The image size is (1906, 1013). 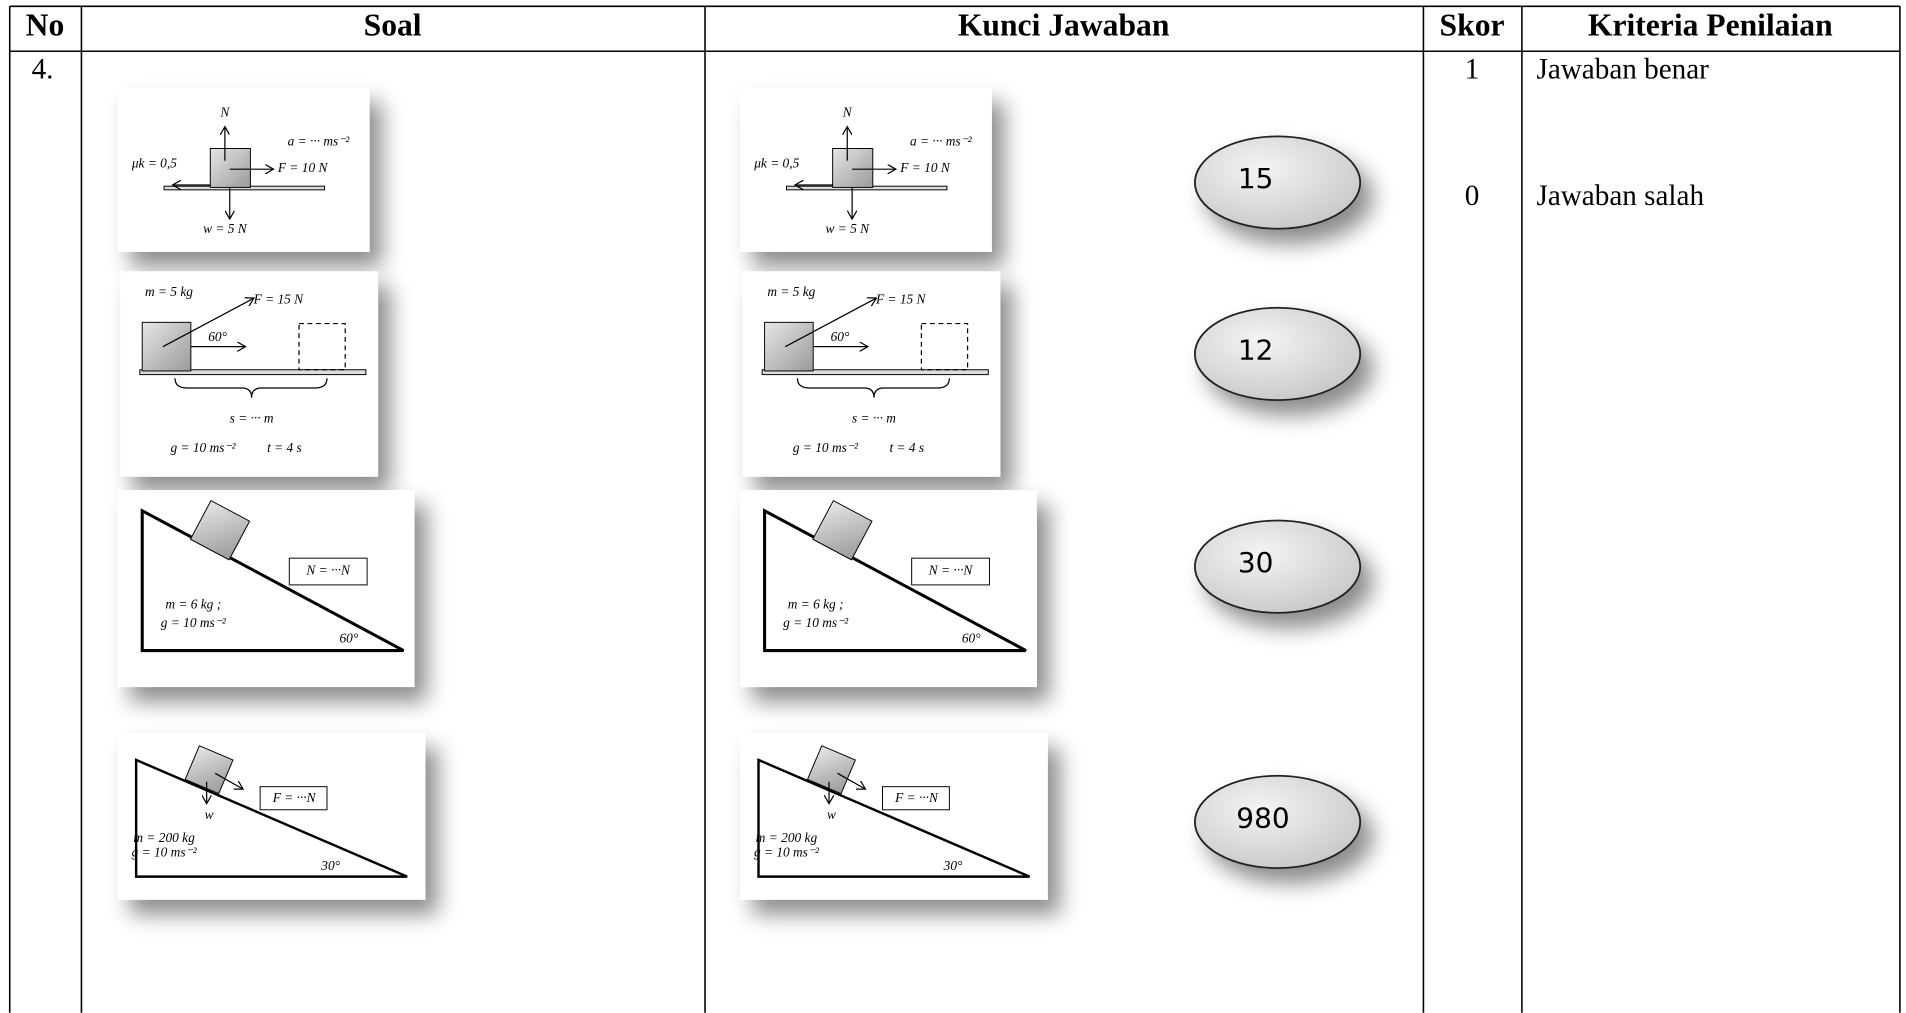 What do you see at coordinates (1472, 196) in the screenshot?
I see `score: 0` at bounding box center [1472, 196].